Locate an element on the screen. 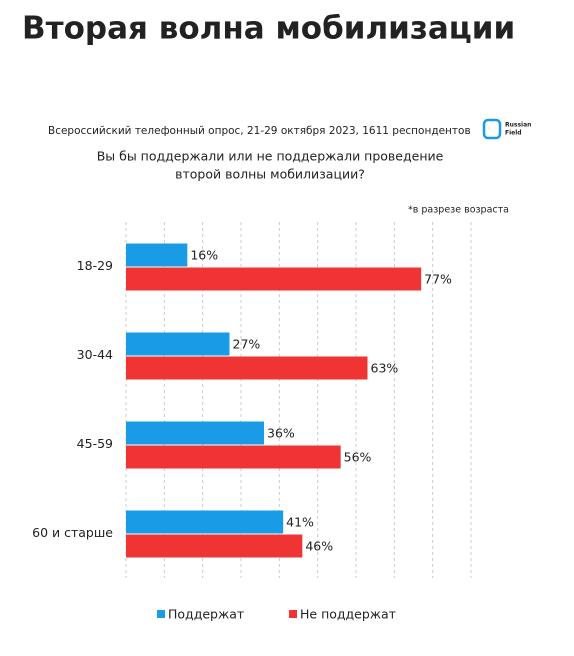 The width and height of the screenshot is (574, 656). data-label: 41% is located at coordinates (300, 522).